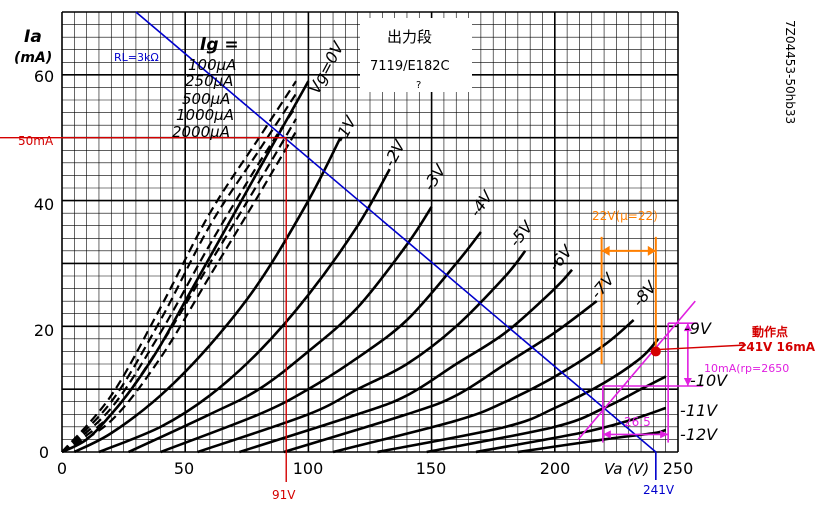 The width and height of the screenshot is (815, 510). I want to click on chart-subtitle: 7119/E182C, so click(410, 66).